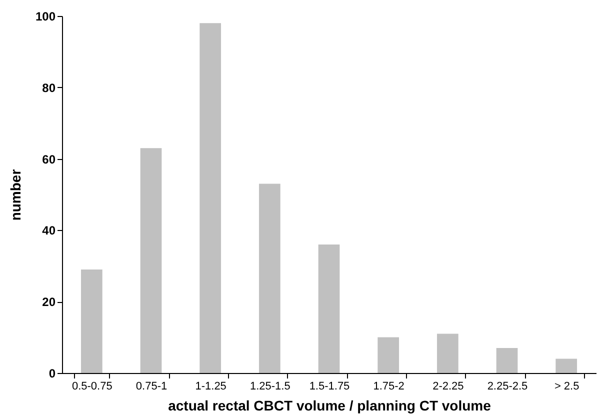 The width and height of the screenshot is (604, 419). I want to click on x-tick-label: > 2.5, so click(567, 386).